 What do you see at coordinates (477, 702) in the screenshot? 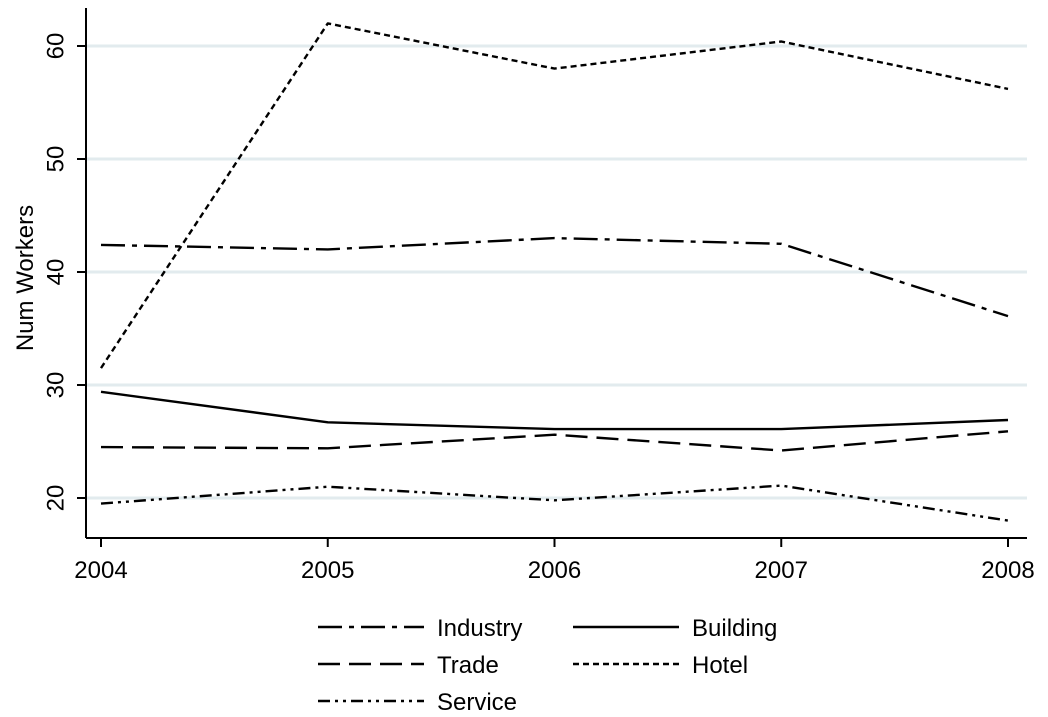
I see `legend-label-service: Service` at bounding box center [477, 702].